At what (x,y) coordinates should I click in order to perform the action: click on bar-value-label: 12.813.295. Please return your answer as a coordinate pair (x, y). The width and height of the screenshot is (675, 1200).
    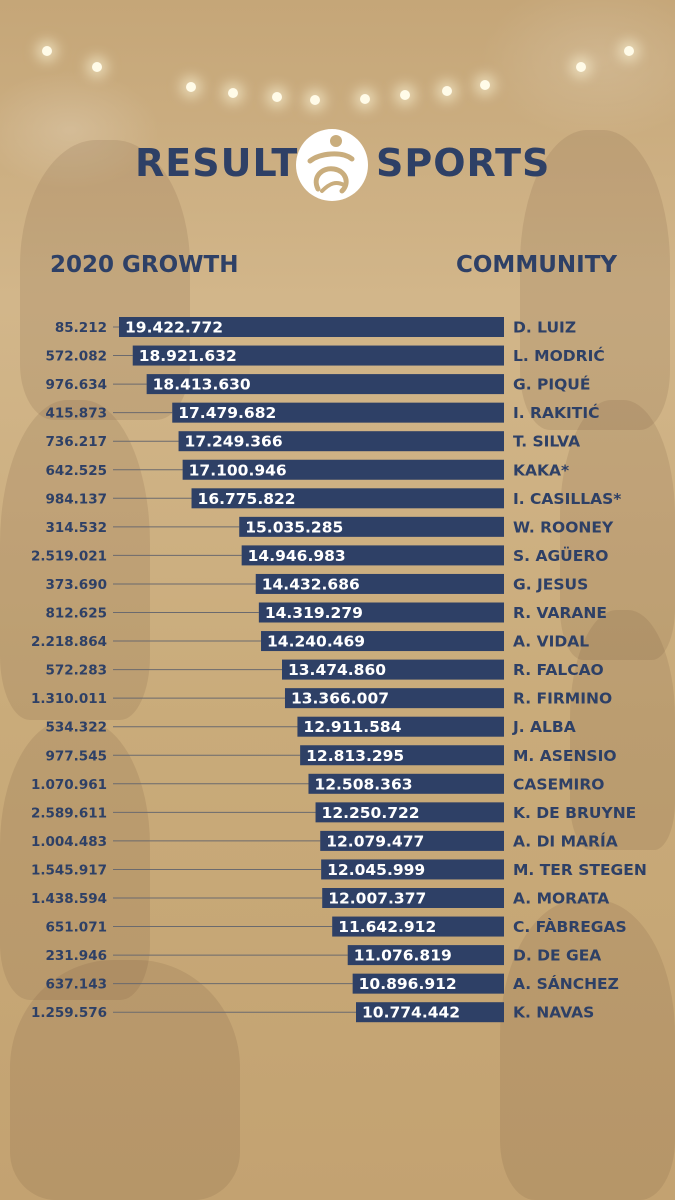
    Looking at the image, I should click on (355, 756).